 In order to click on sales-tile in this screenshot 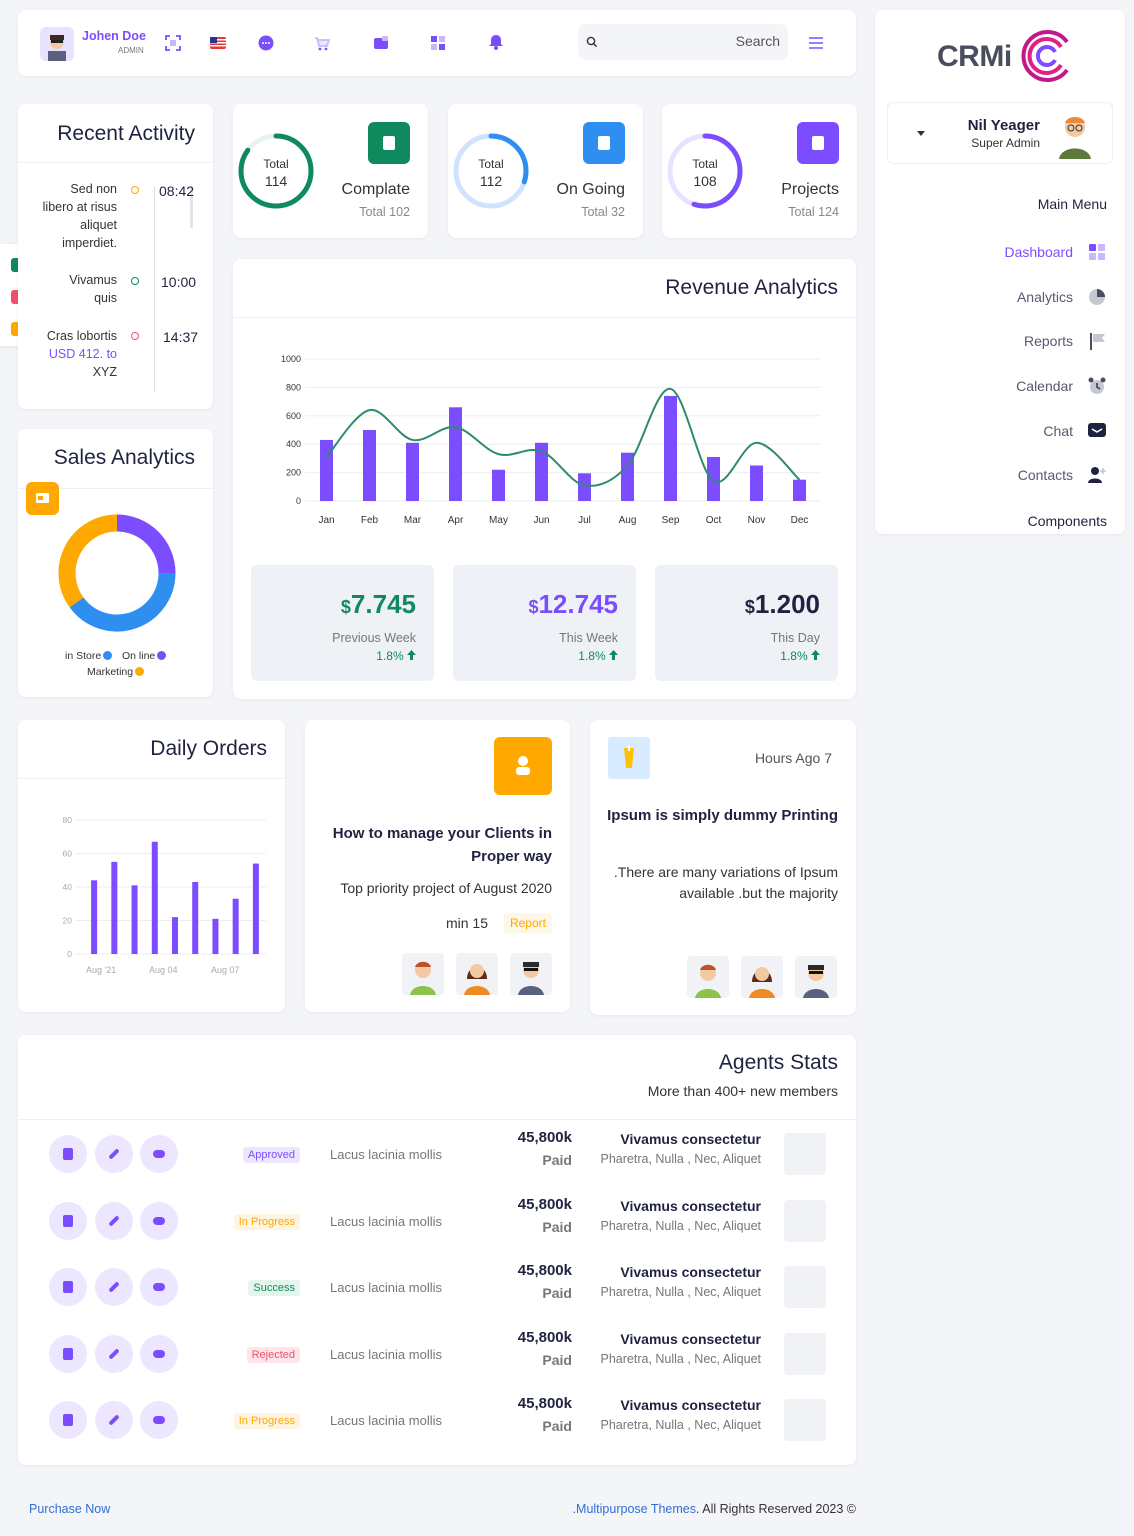, I will do `click(42, 498)`.